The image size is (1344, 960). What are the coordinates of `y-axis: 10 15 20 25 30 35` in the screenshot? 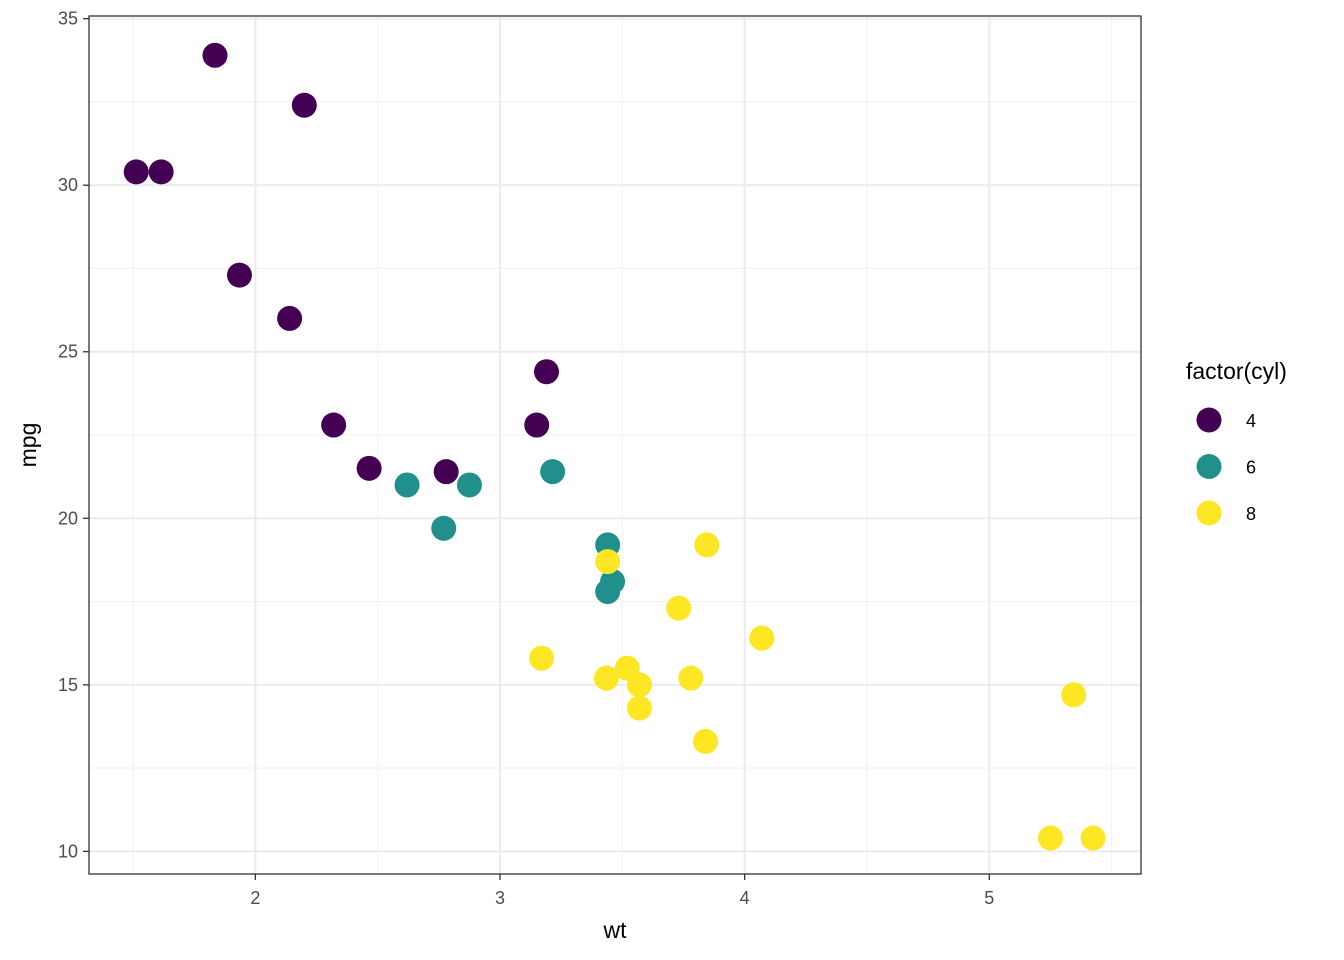 It's located at (73, 435).